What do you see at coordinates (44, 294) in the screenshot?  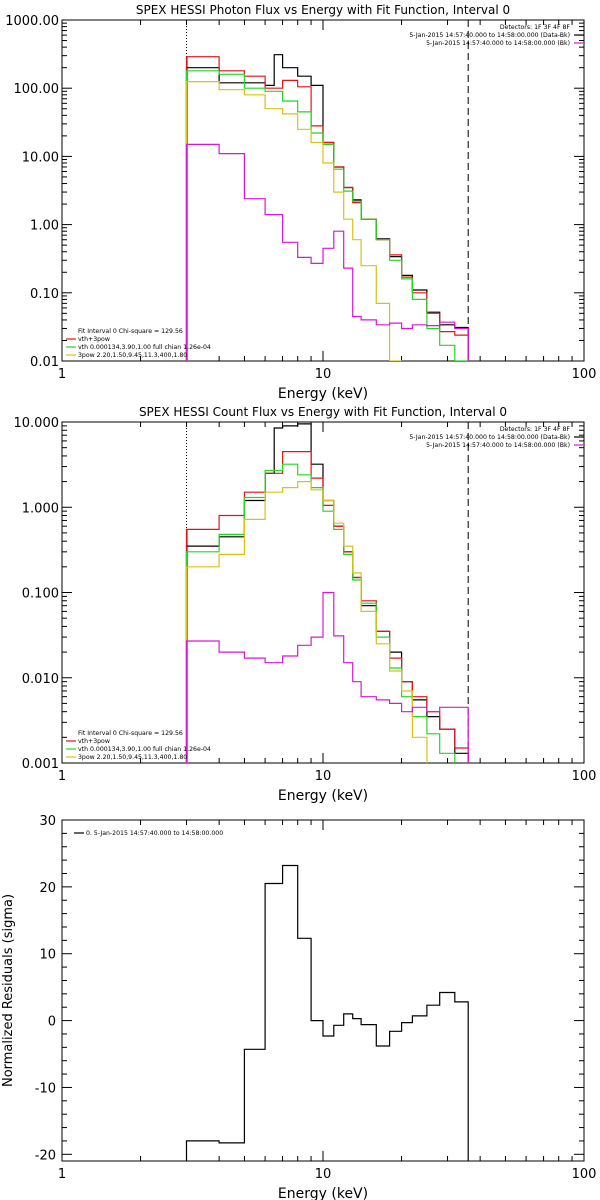 I see `y-tick-label: 0.10` at bounding box center [44, 294].